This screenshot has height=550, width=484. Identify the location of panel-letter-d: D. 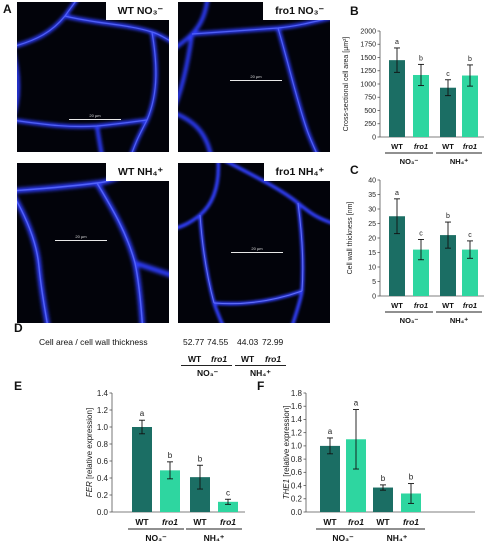
(18, 328).